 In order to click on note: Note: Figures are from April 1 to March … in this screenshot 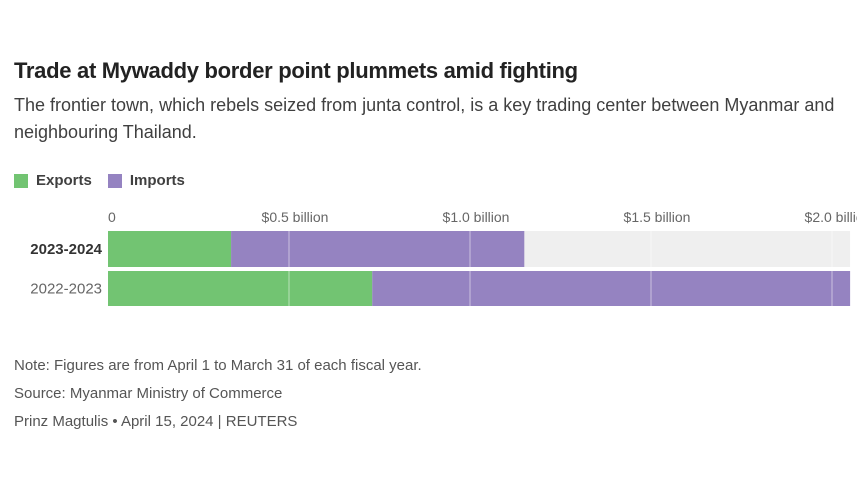, I will do `click(218, 365)`.